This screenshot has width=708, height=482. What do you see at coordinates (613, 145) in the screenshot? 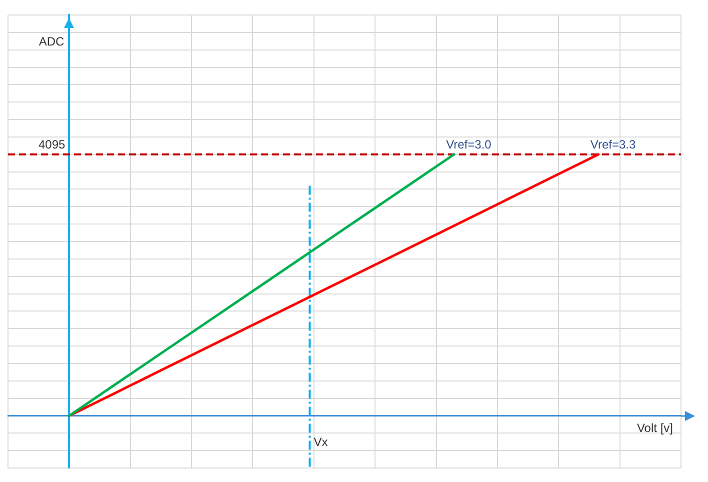
I see `series-label: Vref=3.3` at bounding box center [613, 145].